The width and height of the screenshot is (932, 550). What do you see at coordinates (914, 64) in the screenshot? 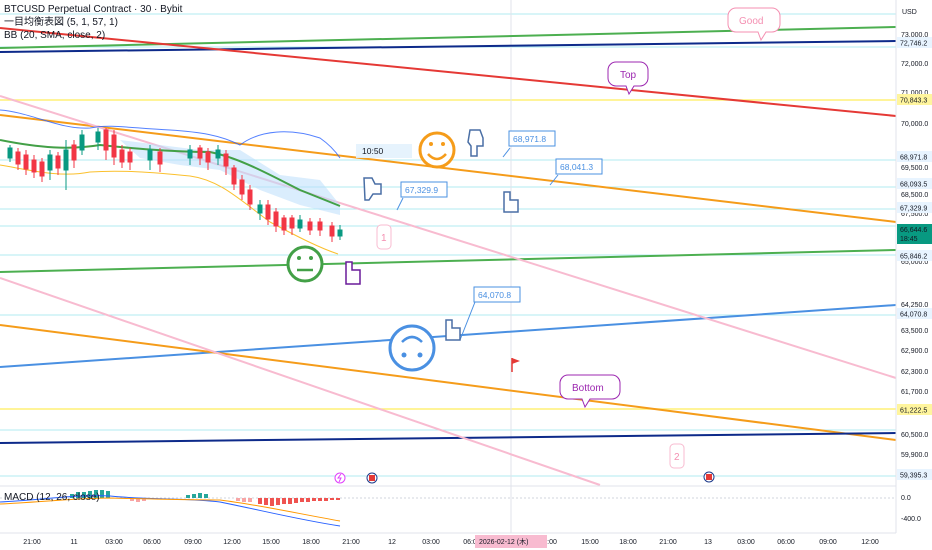
I see `price-tick-label: 72,000.0` at bounding box center [914, 64].